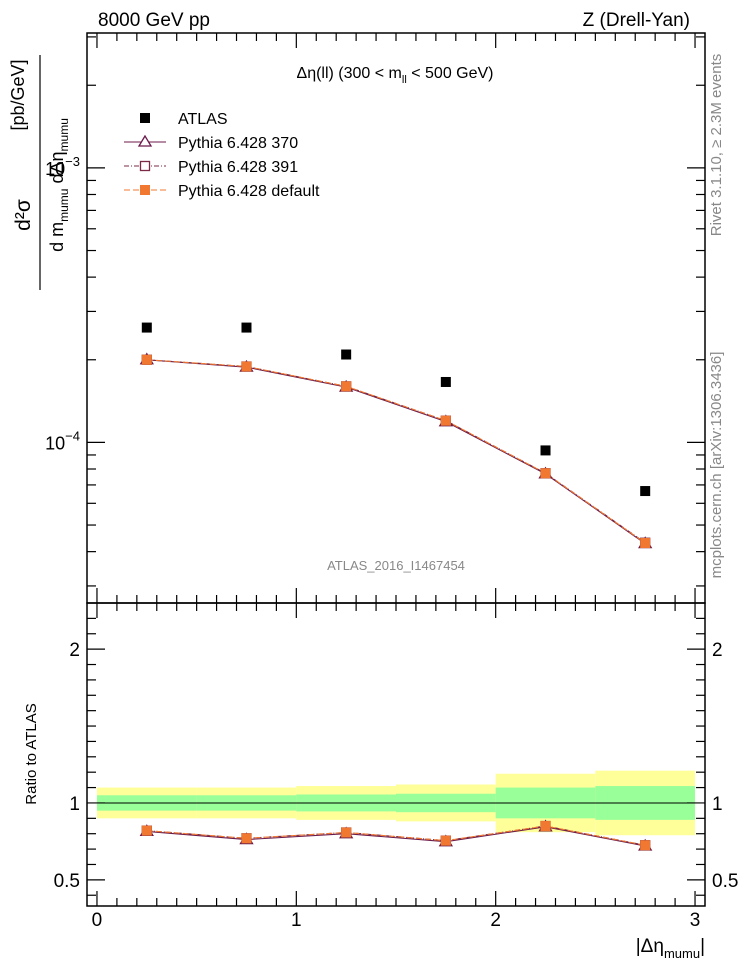 This screenshot has height=972, width=746. Describe the element at coordinates (717, 804) in the screenshot. I see `ratio-y-tick-label-right: 1` at that location.